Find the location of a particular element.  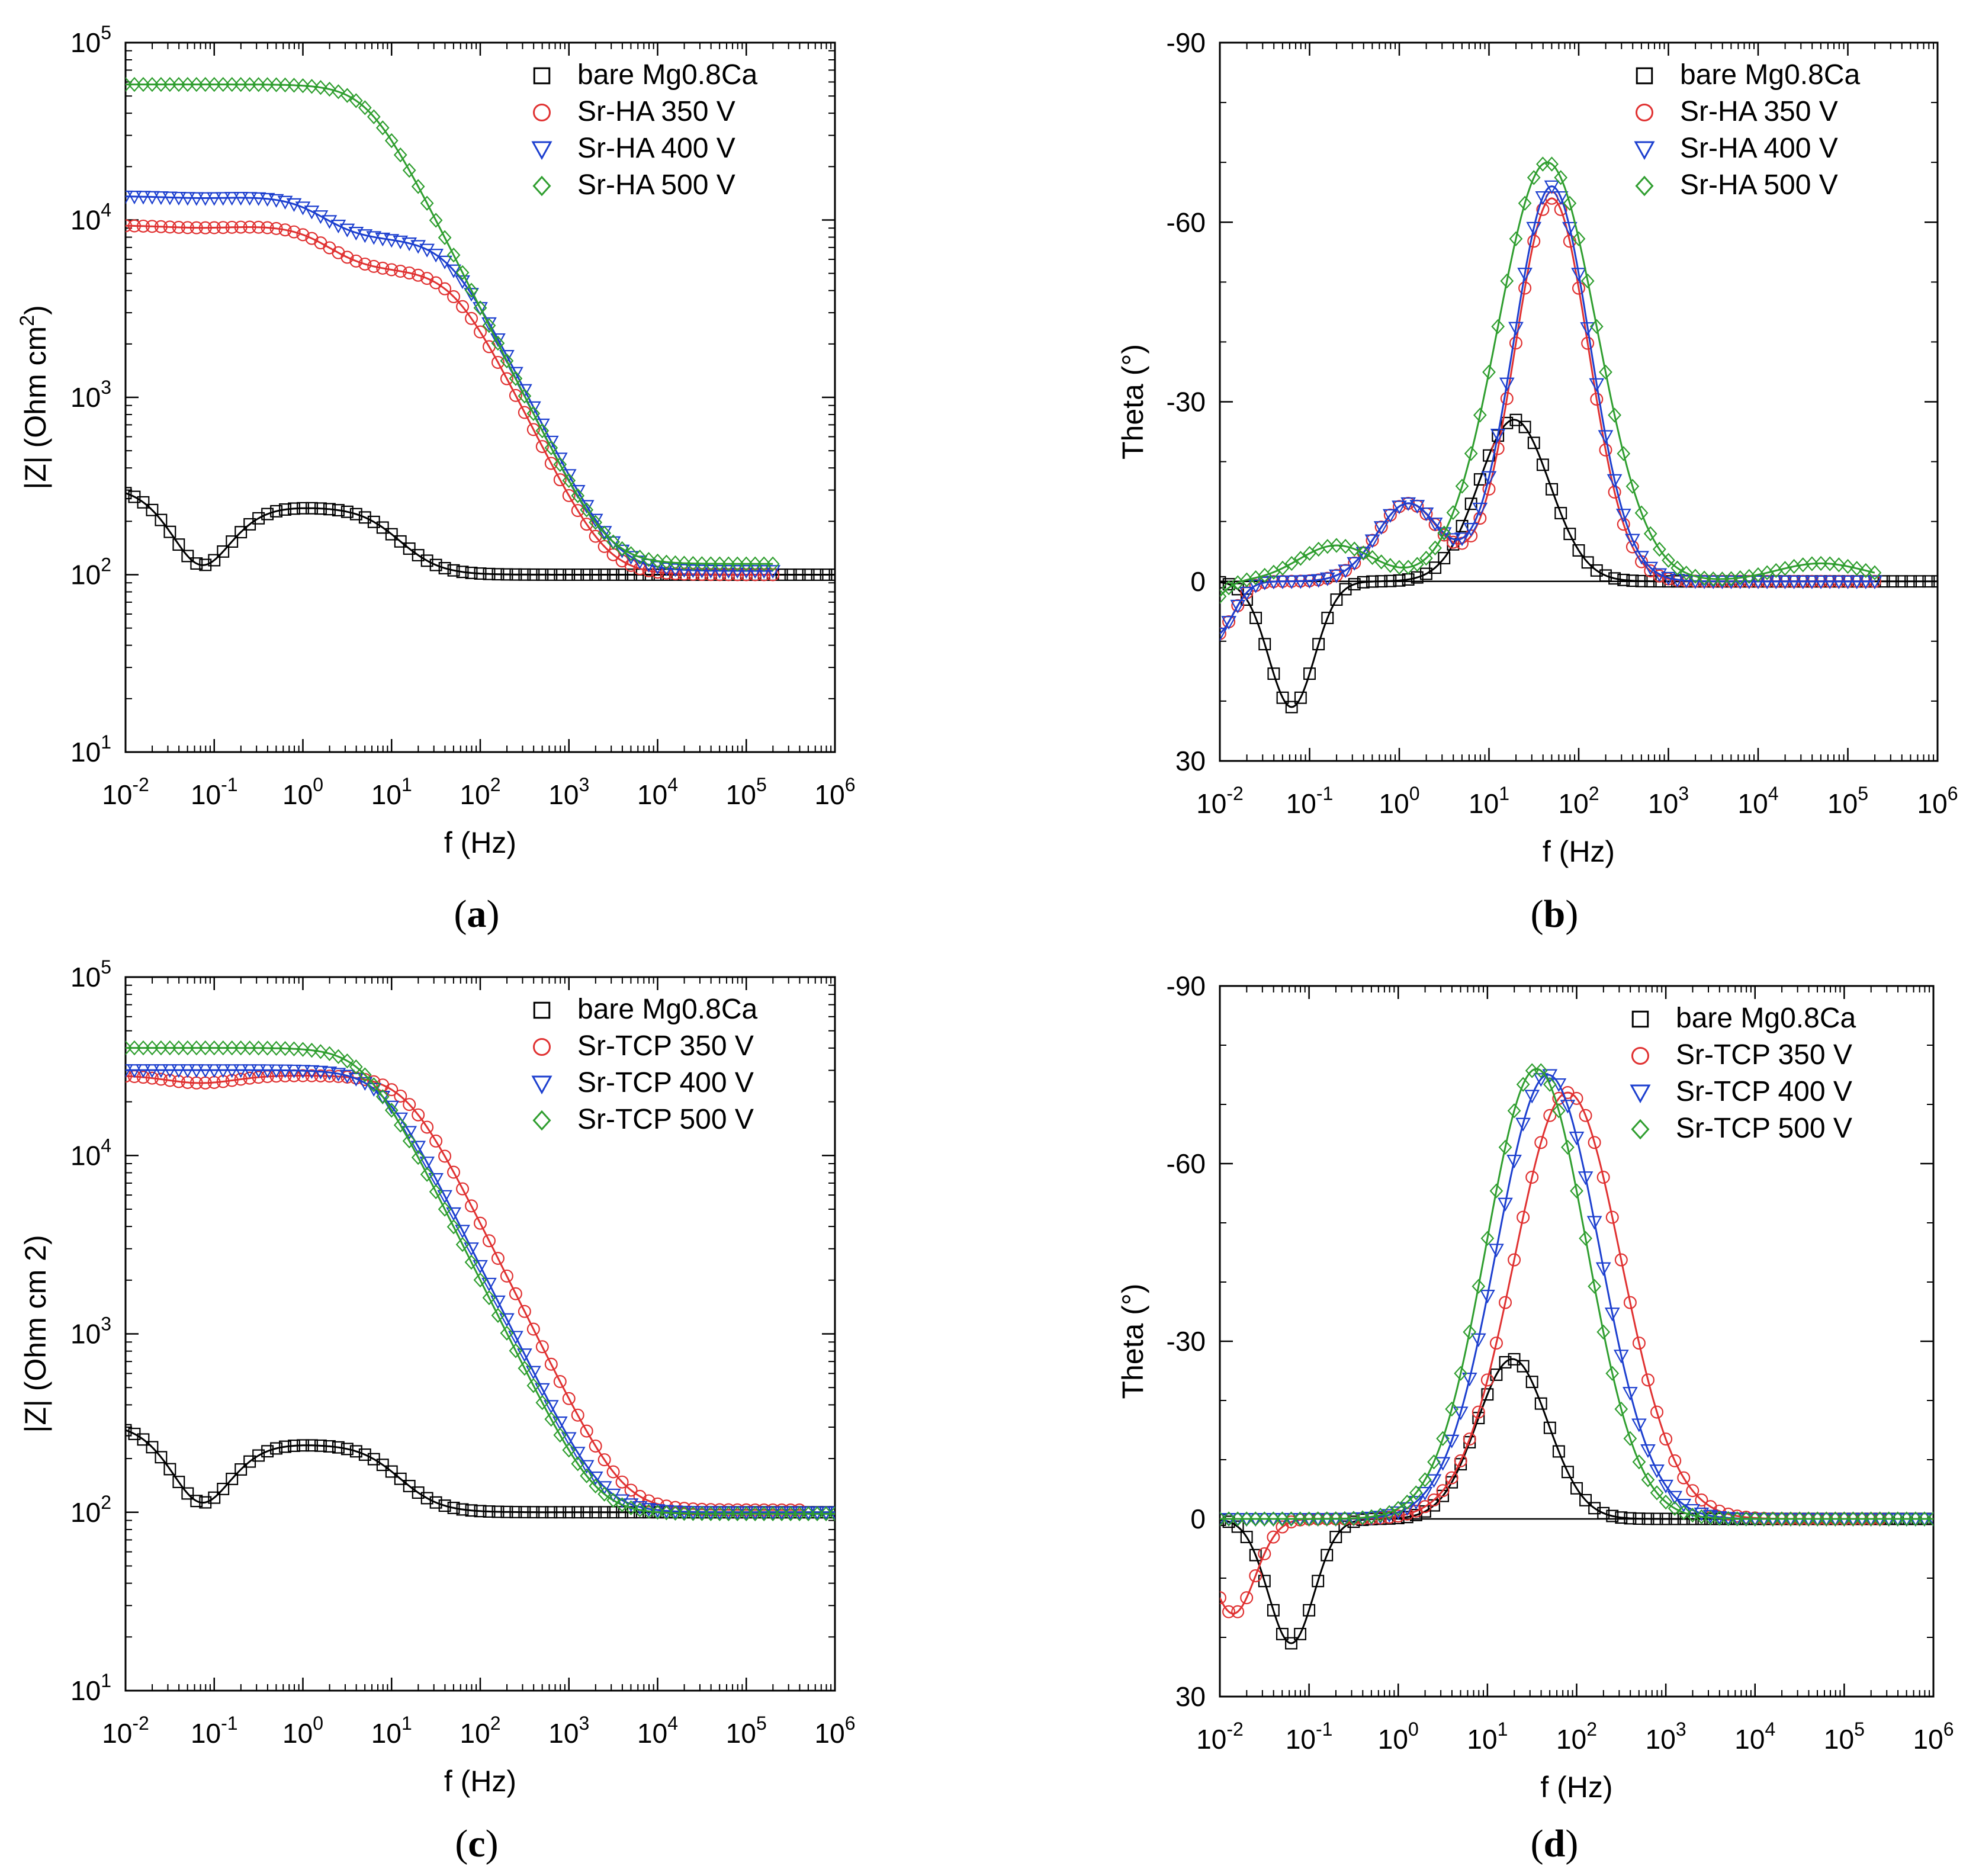

series-sr-tcp-350-v is located at coordinates (467, 1293).